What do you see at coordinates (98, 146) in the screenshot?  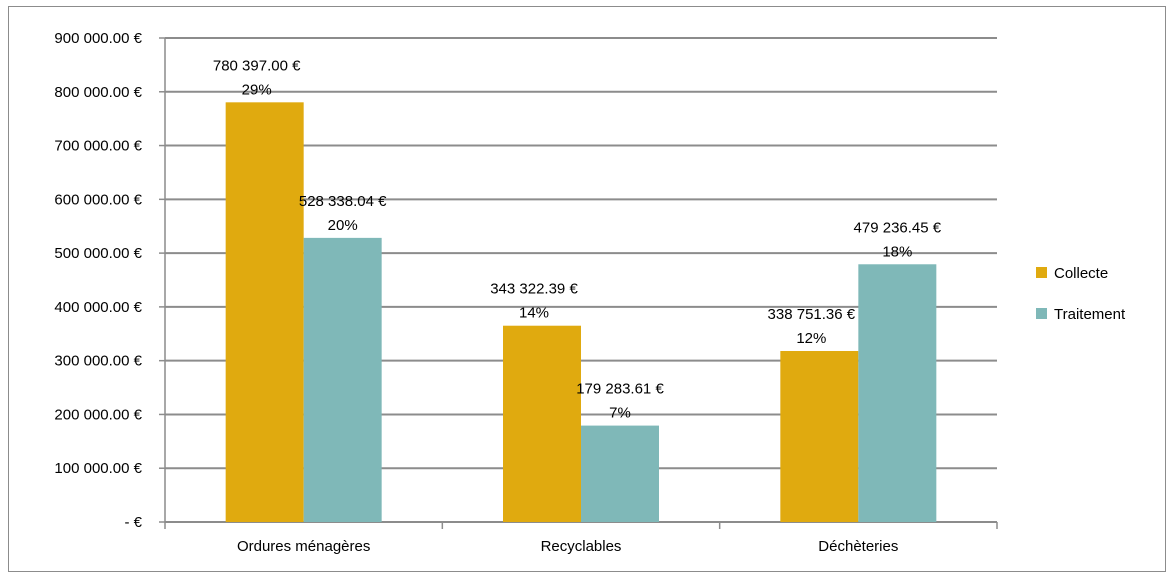 I see `y-tick-label: 700 000.00 €` at bounding box center [98, 146].